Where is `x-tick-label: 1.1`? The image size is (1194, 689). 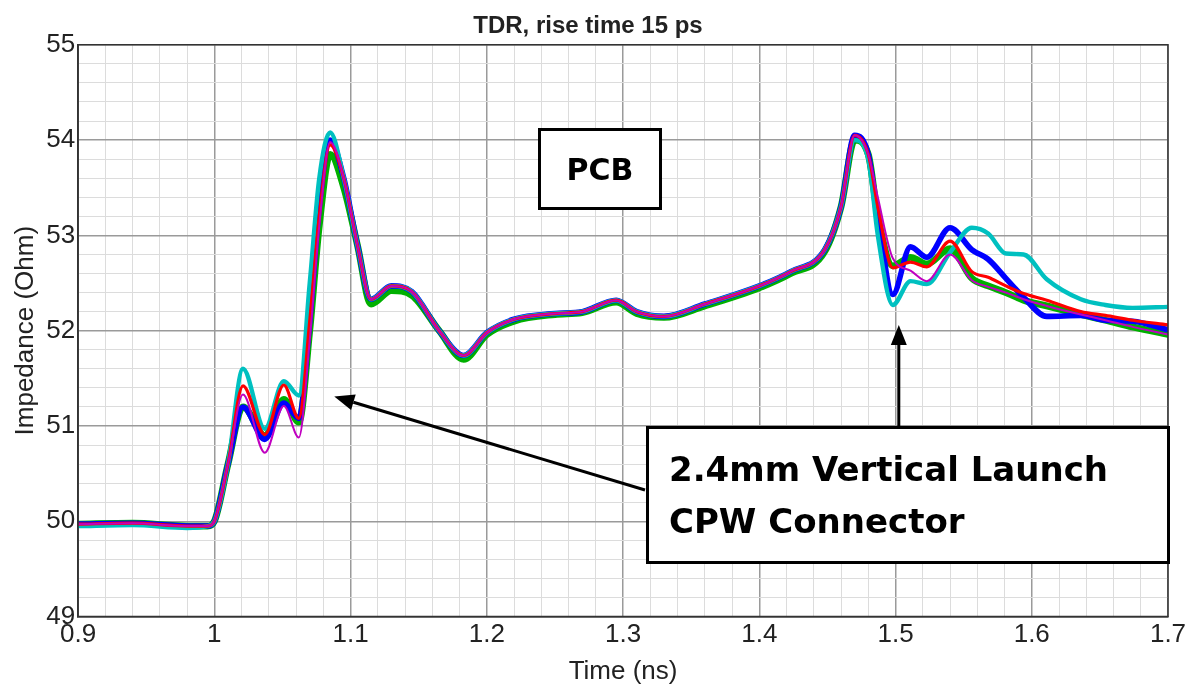 x-tick-label: 1.1 is located at coordinates (350, 633).